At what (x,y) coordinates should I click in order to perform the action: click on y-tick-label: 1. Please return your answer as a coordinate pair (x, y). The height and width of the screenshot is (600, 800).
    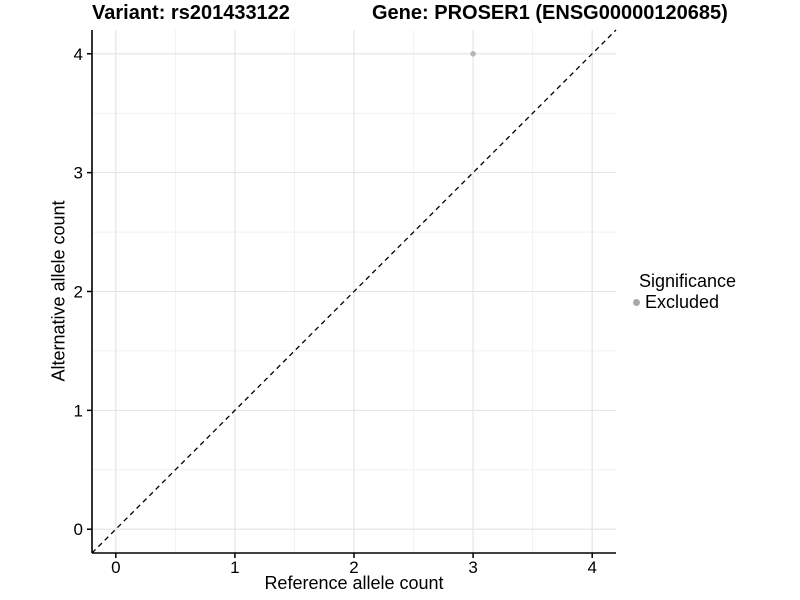
    Looking at the image, I should click on (78, 410).